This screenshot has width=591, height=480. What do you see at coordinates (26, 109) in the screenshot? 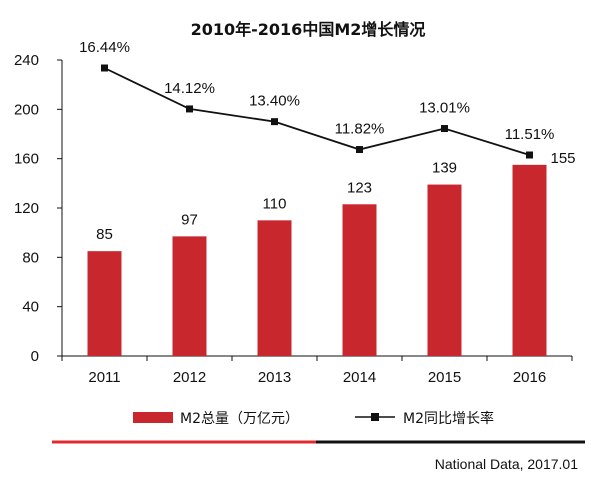
I see `y-tick-label: 200` at bounding box center [26, 109].